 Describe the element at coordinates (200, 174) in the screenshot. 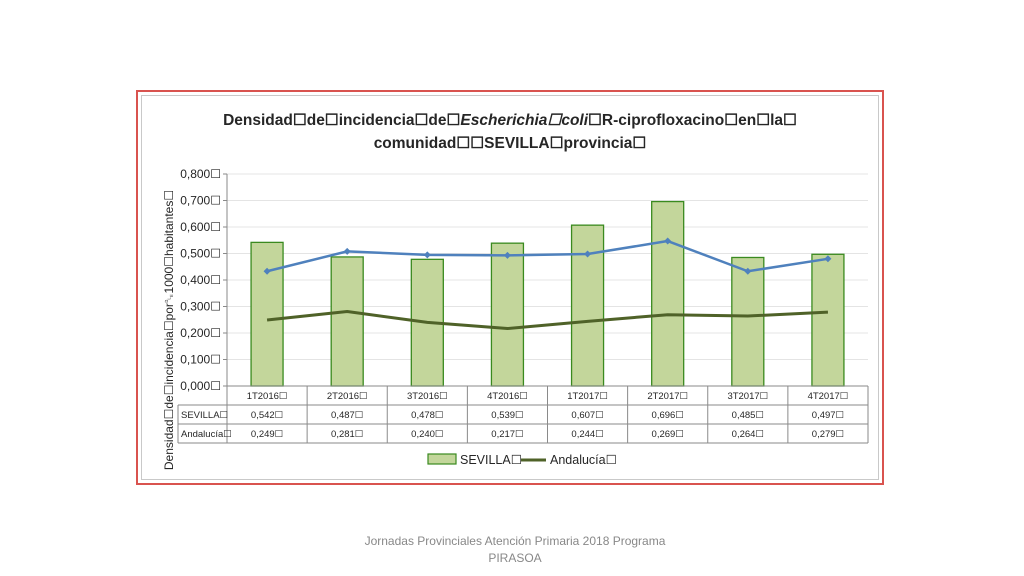

I see `y-tick-label: 0,800☐` at that location.